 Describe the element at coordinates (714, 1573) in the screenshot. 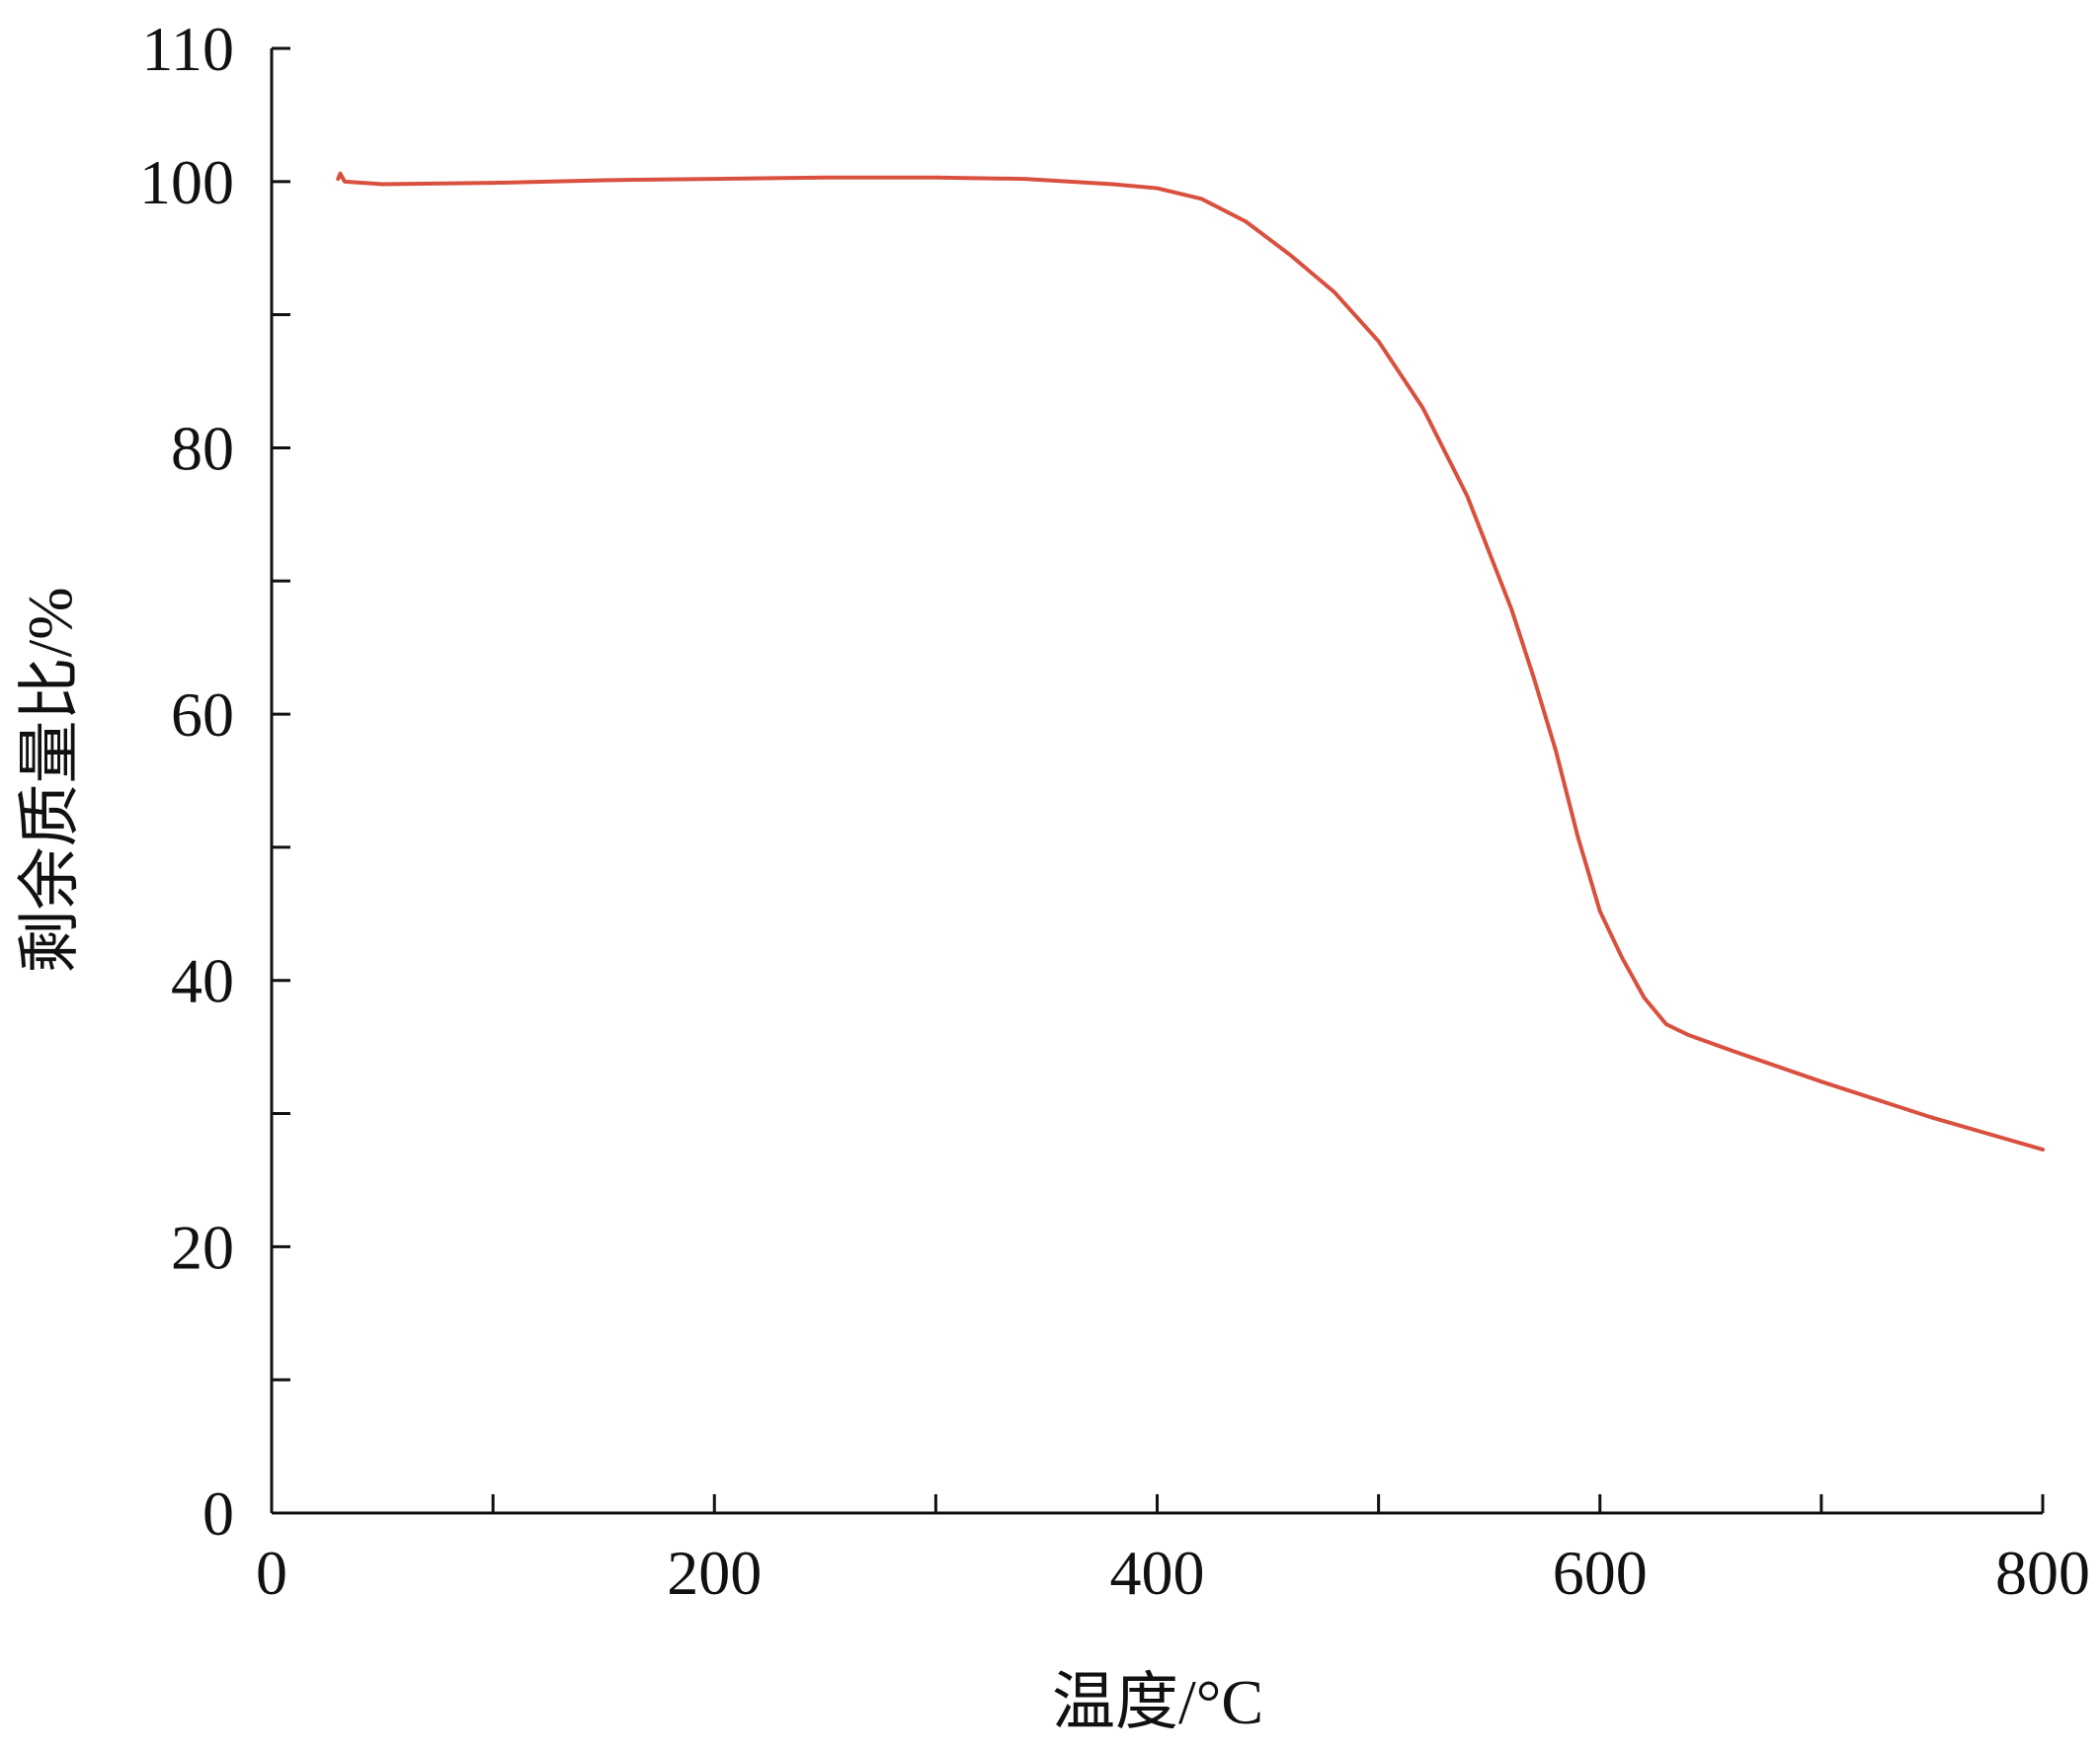

I see `x-tick-label: 200` at that location.